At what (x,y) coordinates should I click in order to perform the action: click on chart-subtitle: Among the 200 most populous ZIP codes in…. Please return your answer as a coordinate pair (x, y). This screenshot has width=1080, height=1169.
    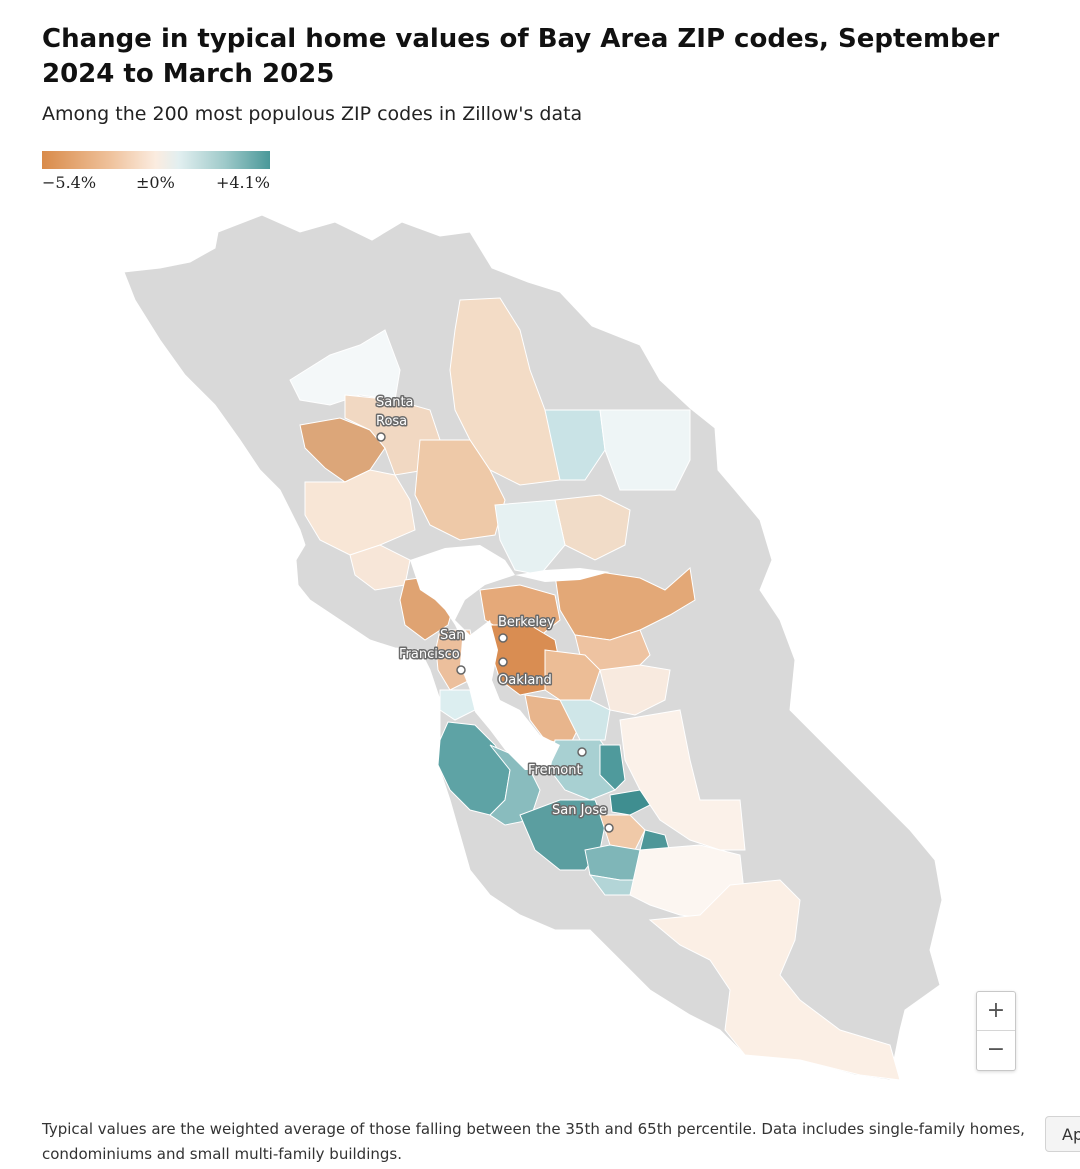
    Looking at the image, I should click on (312, 114).